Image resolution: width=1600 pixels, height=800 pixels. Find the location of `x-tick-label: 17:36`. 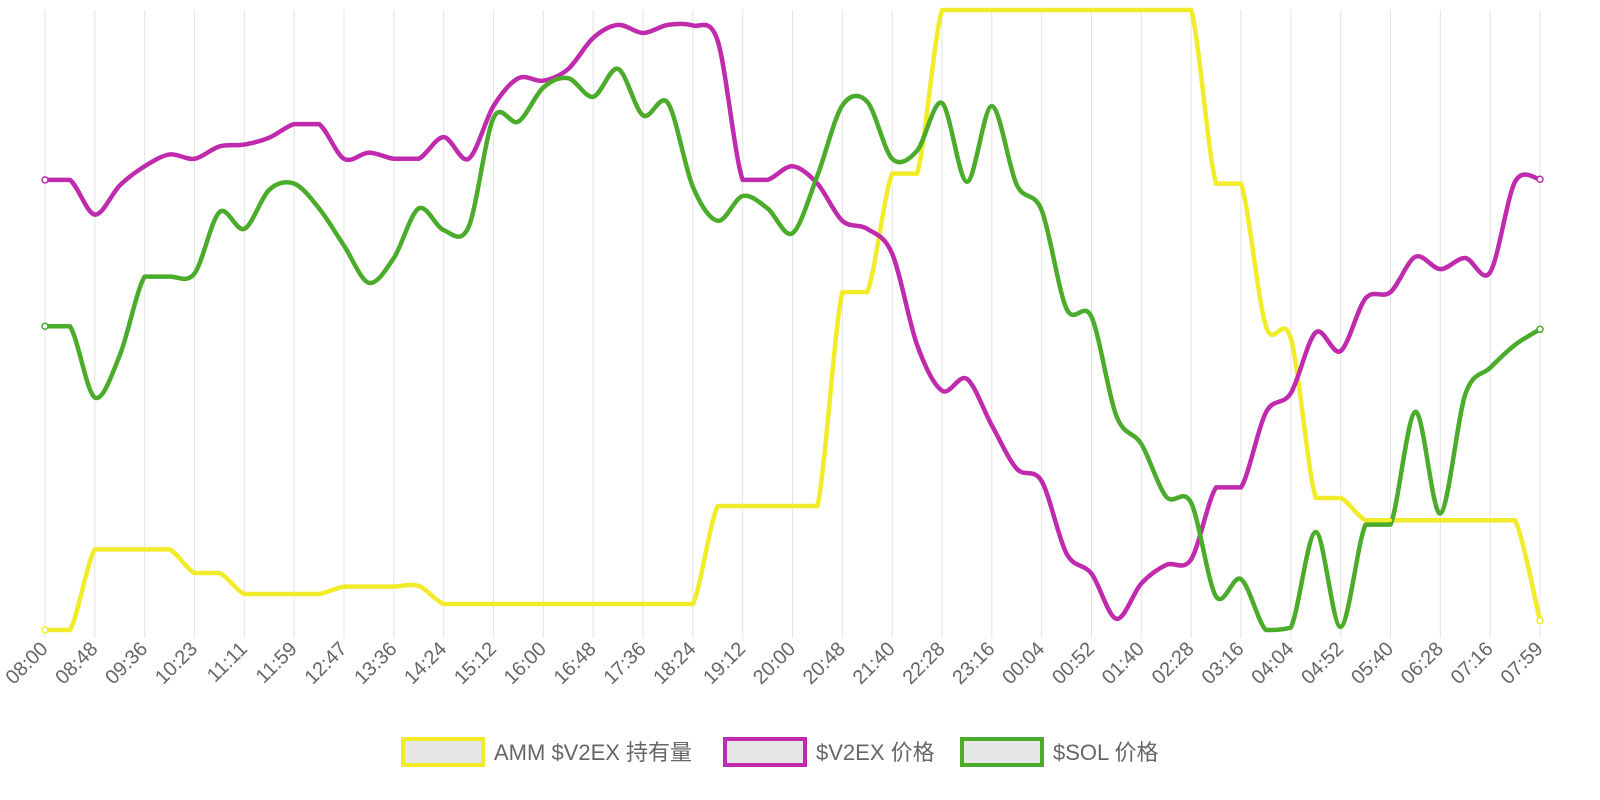

x-tick-label: 17:36 is located at coordinates (625, 663).